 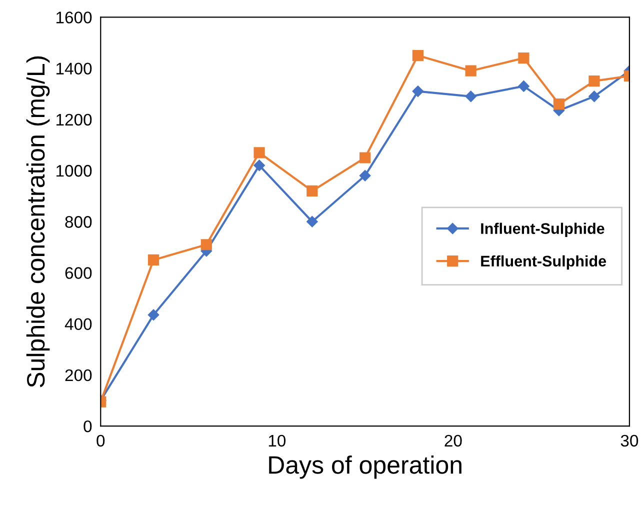 I want to click on y-tick-label: 200, so click(x=78, y=375).